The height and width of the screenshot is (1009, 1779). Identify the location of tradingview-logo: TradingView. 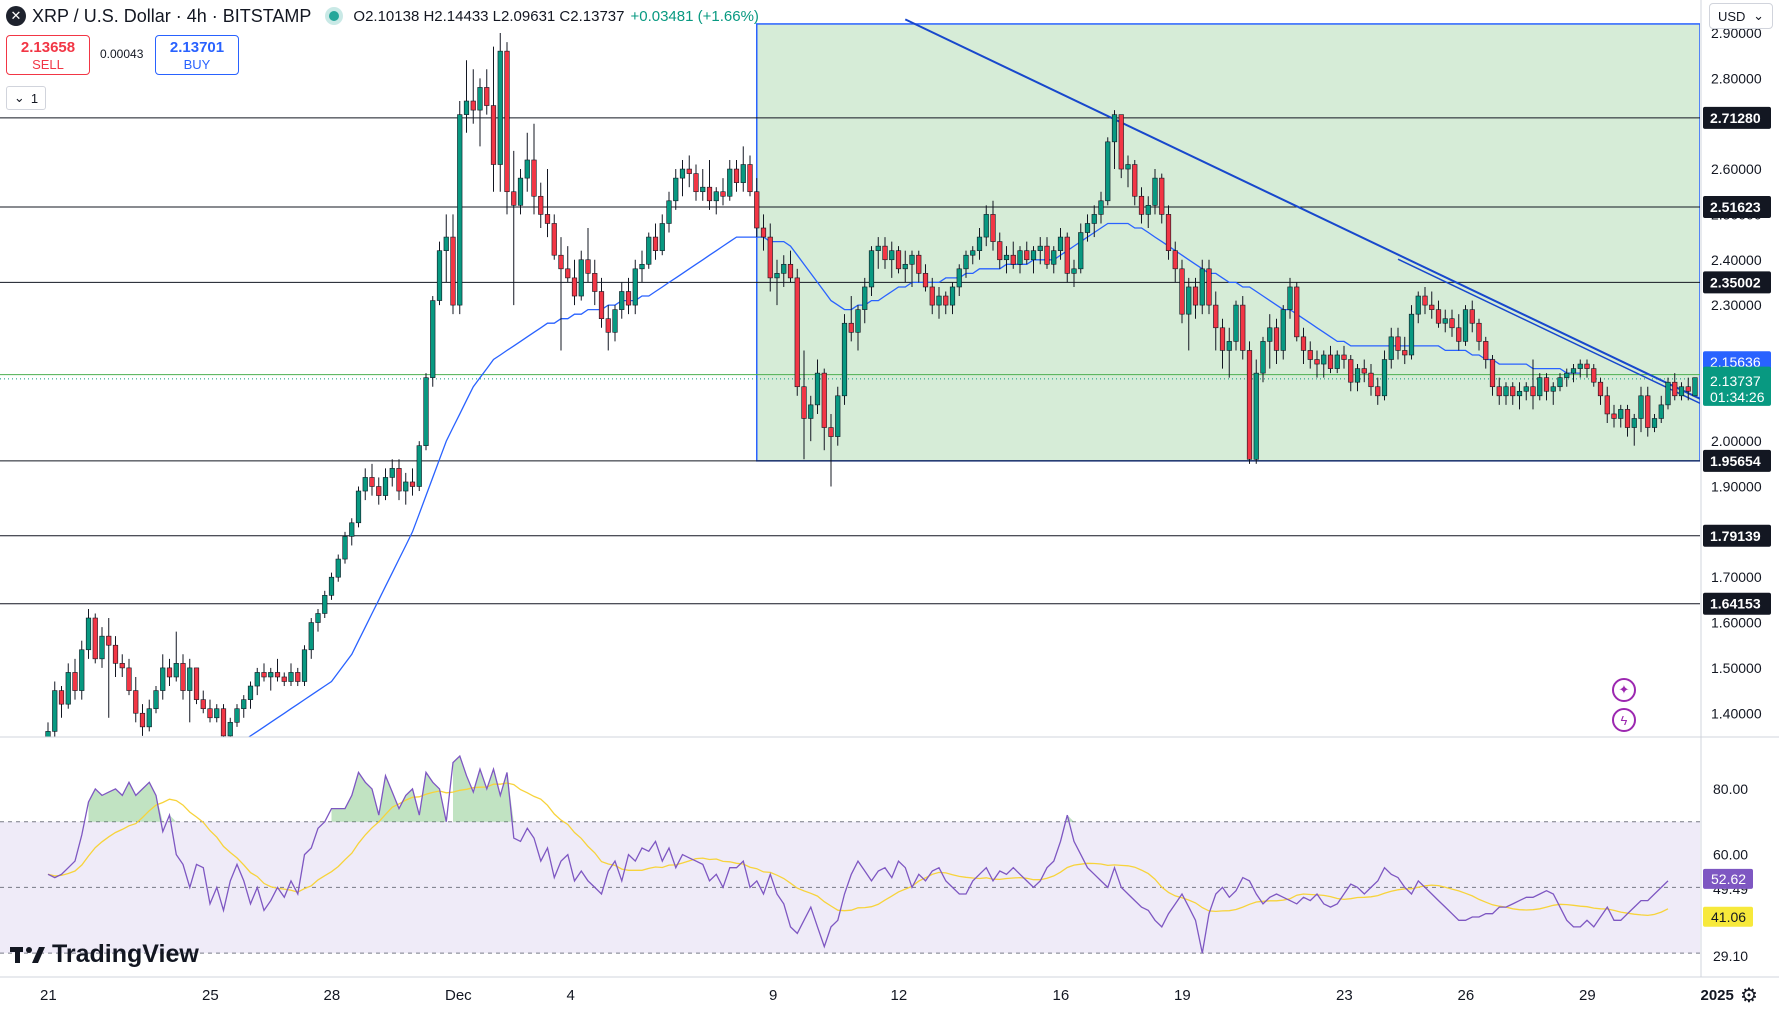
(104, 954).